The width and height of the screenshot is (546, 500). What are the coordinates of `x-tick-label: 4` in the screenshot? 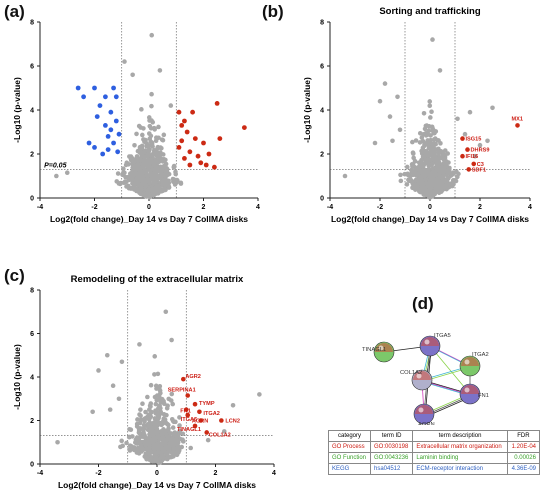 It's located at (258, 207).